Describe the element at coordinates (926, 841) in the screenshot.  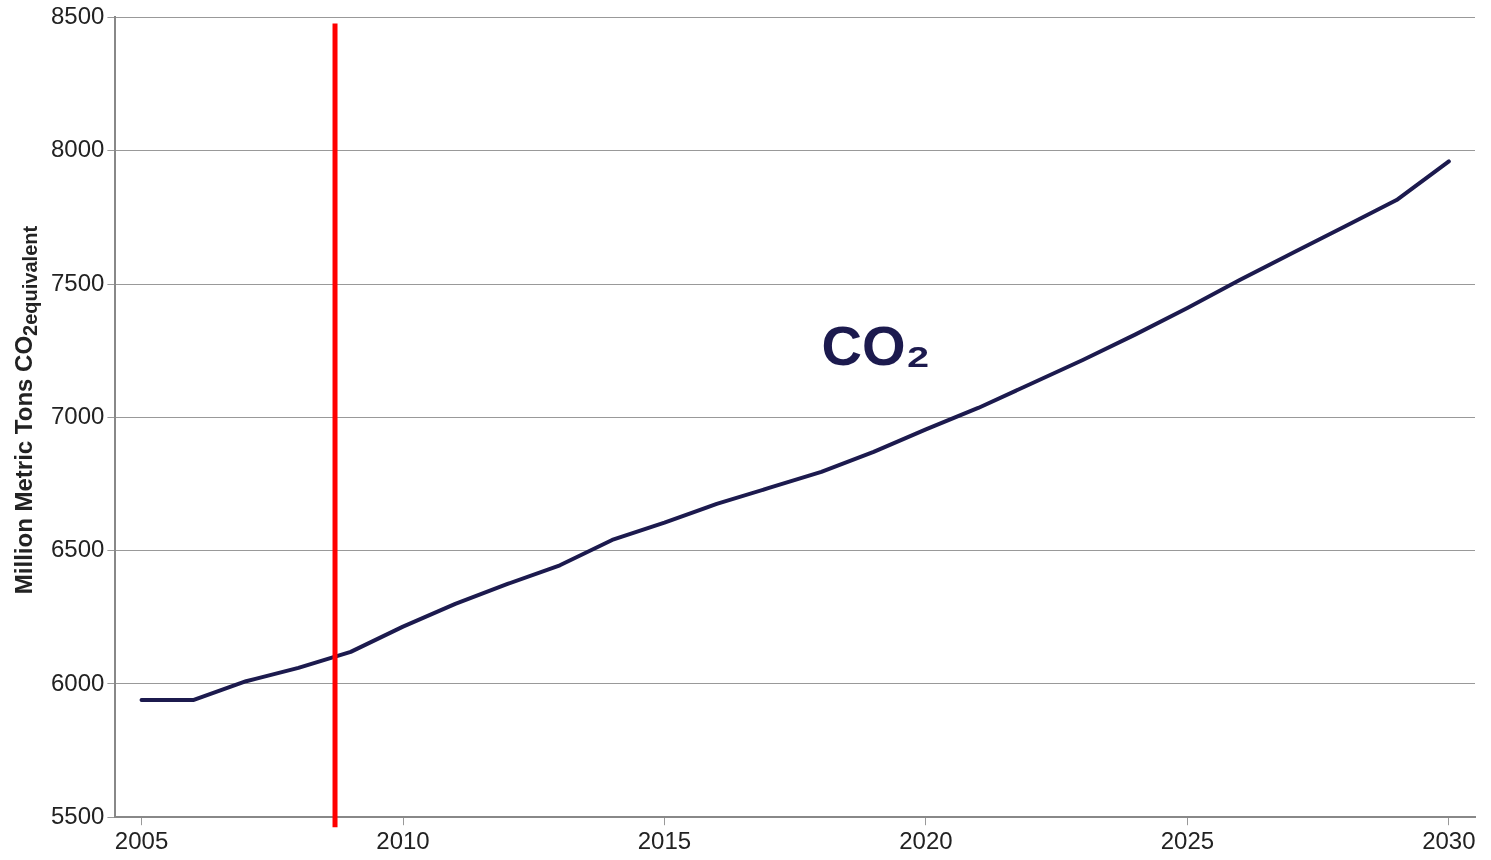
I see `x-tick-label: 2020` at that location.